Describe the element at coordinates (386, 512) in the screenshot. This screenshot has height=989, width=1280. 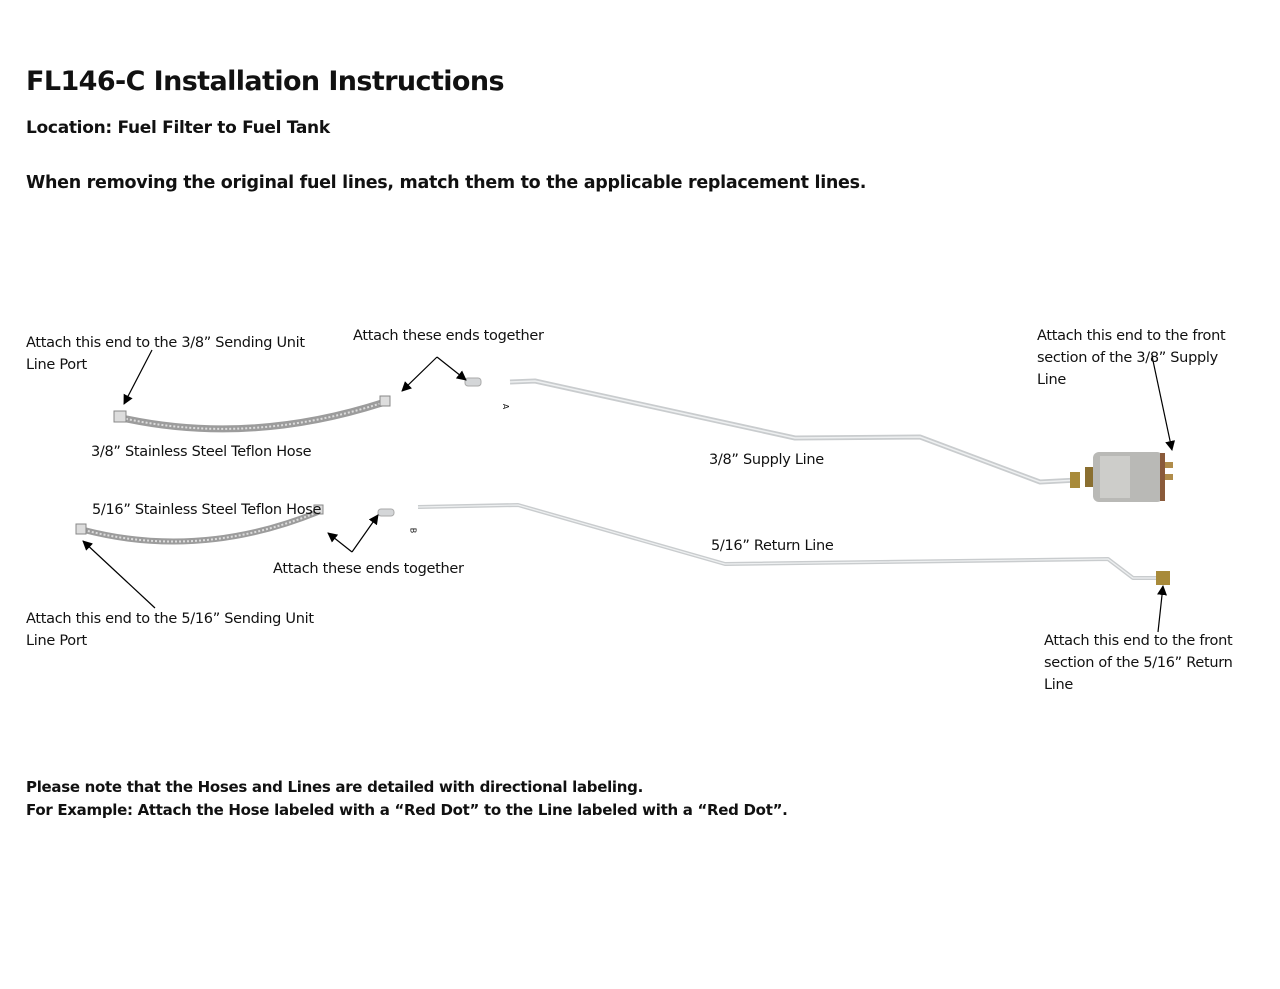
I see `return-line-fitting-b` at that location.